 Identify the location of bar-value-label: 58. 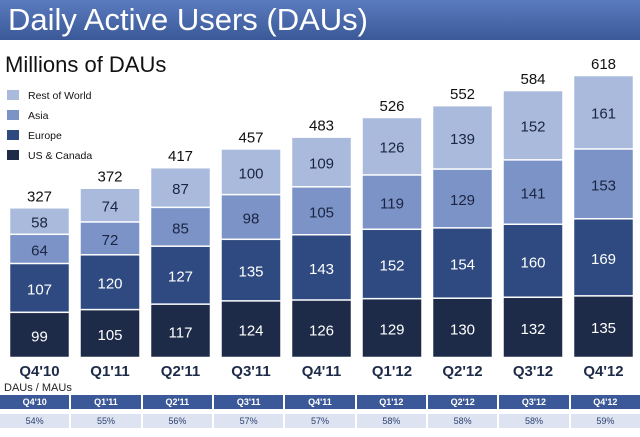
(39, 223).